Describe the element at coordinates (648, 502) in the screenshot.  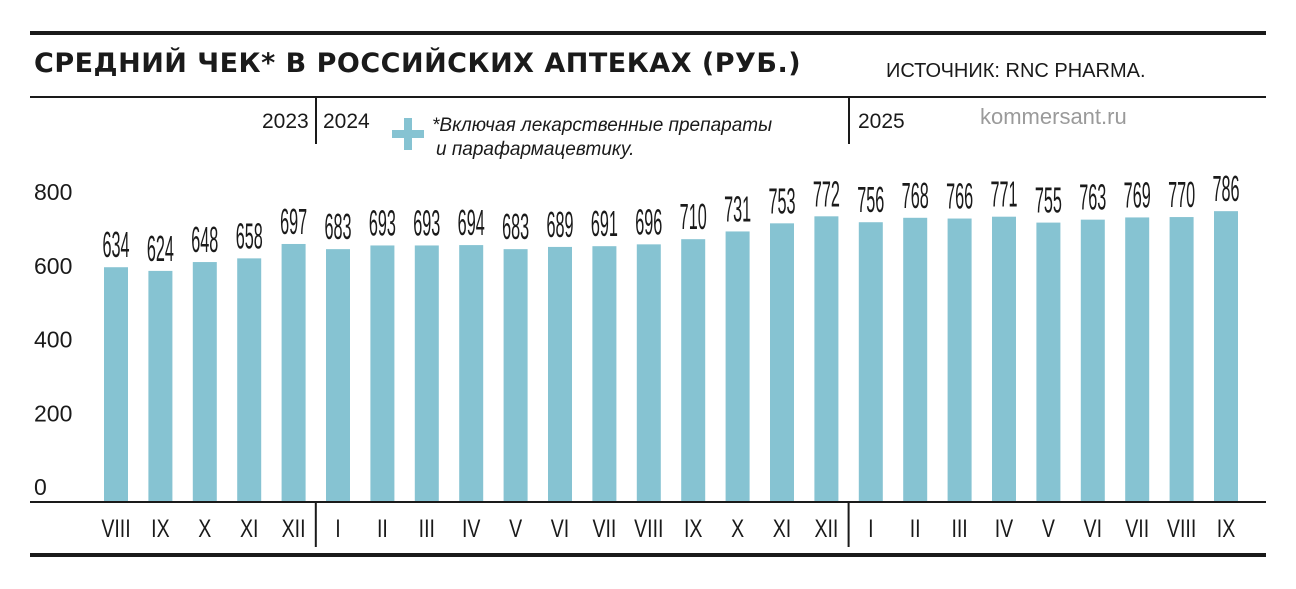
I see `x-axis-line` at that location.